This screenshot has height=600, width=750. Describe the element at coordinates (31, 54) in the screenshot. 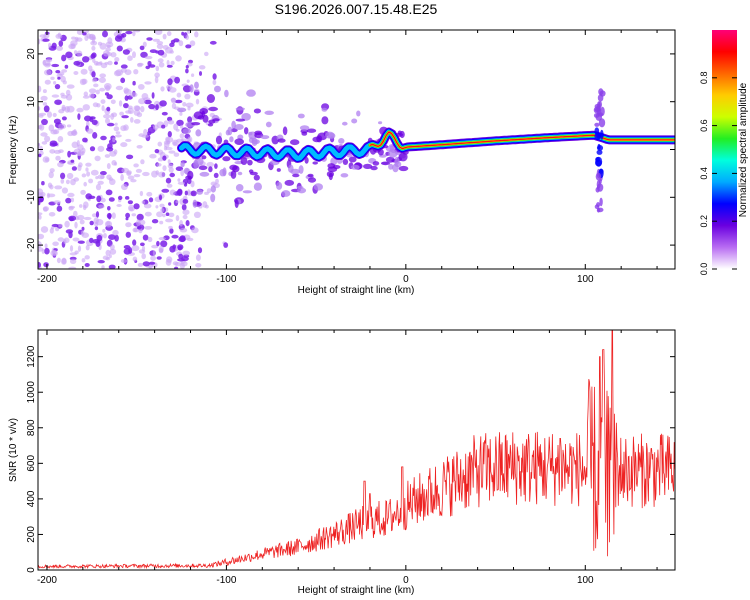

I see `spectrogram-ytick-label: 20` at that location.